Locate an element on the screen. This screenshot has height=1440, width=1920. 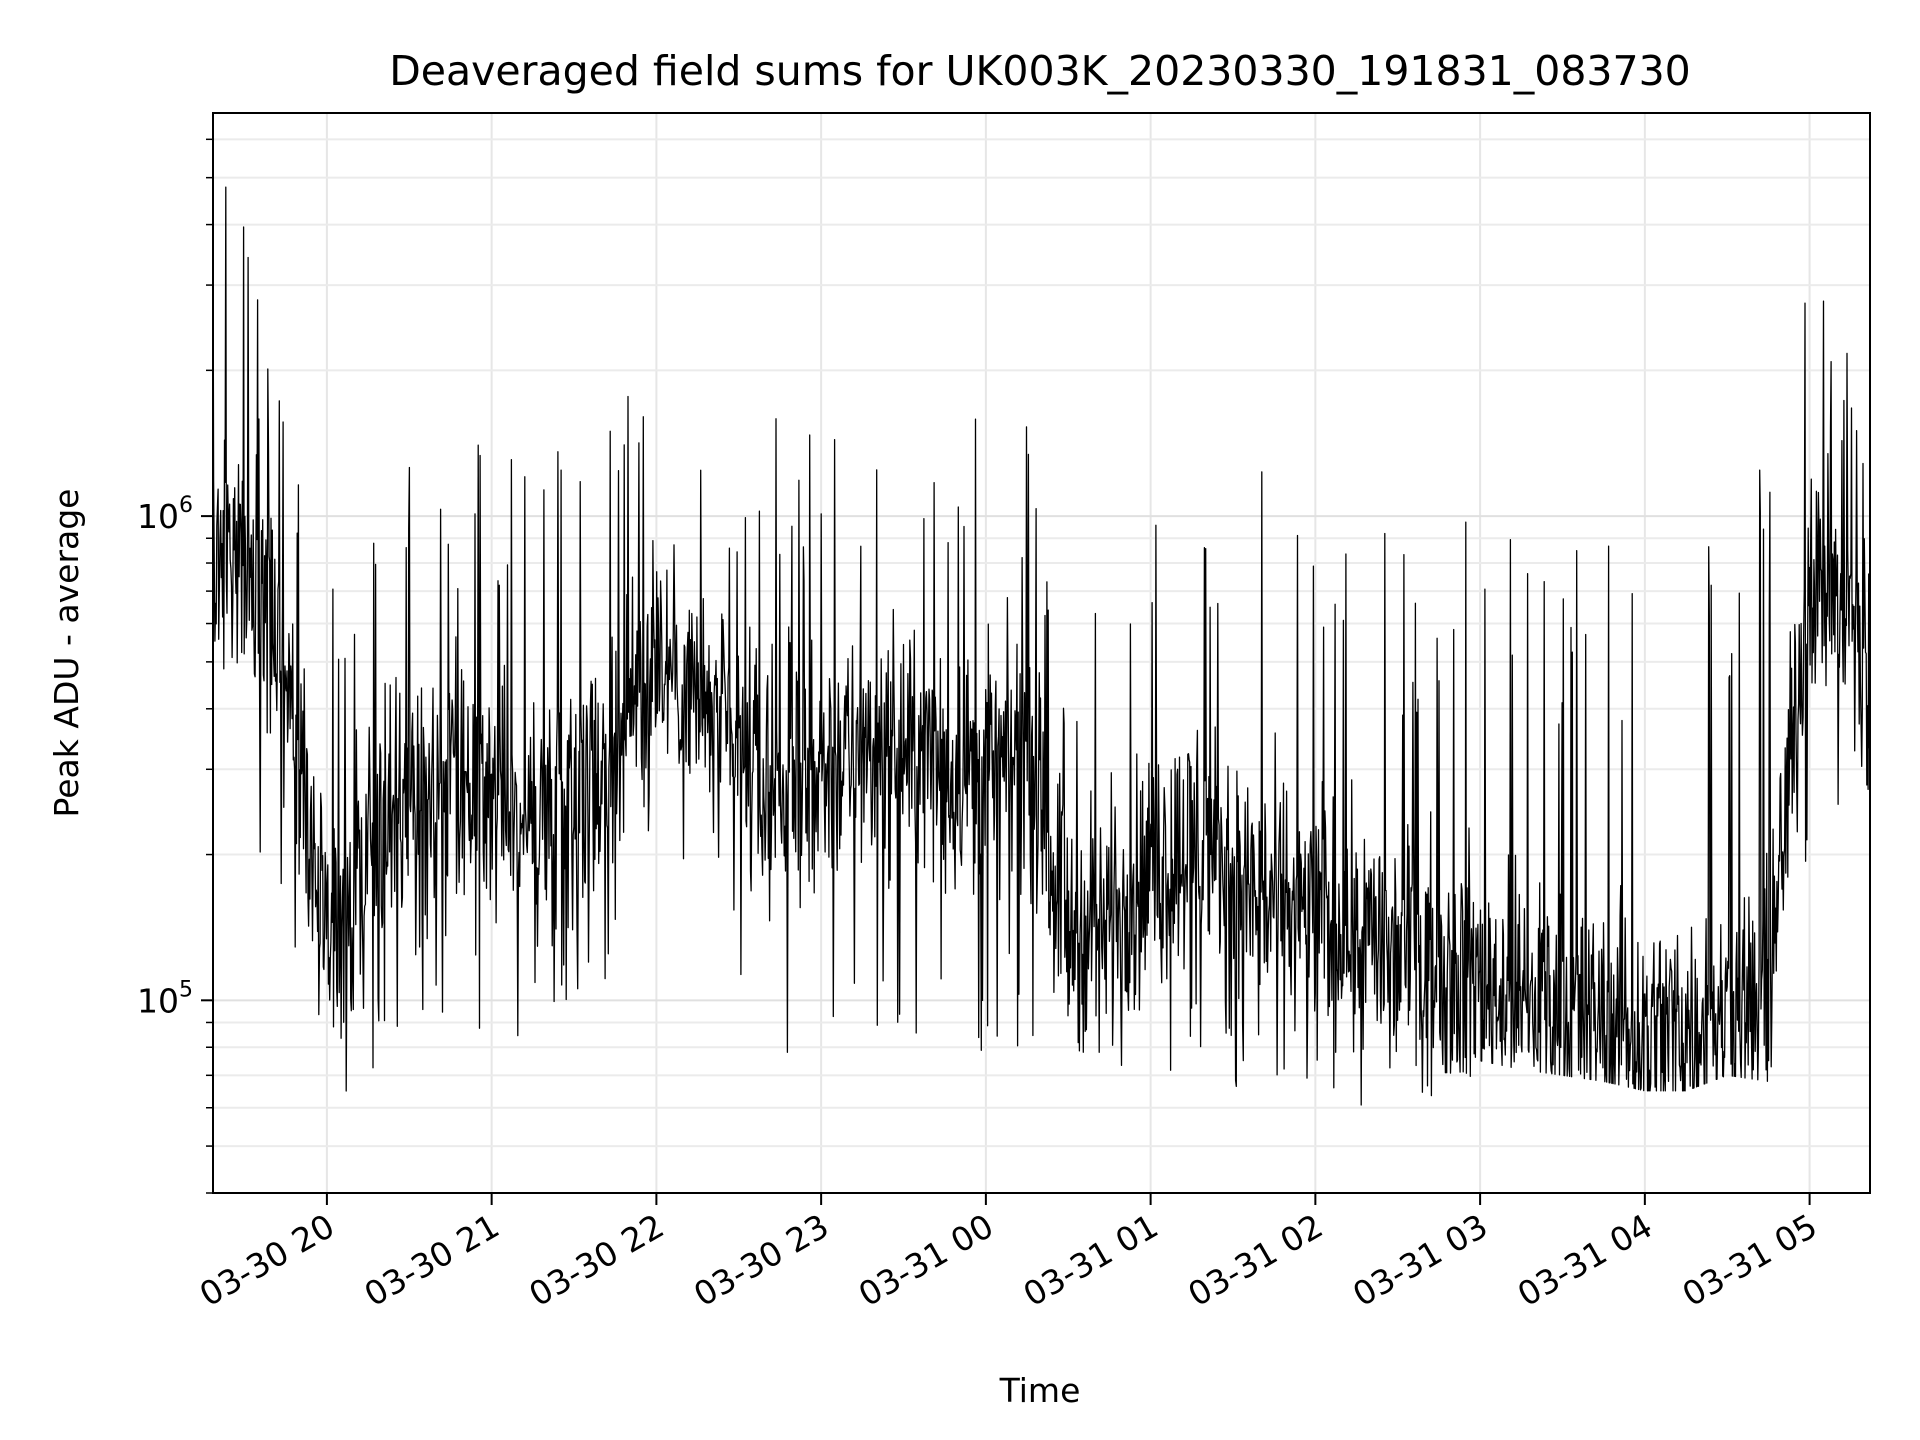
x-tick-label: 03-31 02 is located at coordinates (1255, 1260).